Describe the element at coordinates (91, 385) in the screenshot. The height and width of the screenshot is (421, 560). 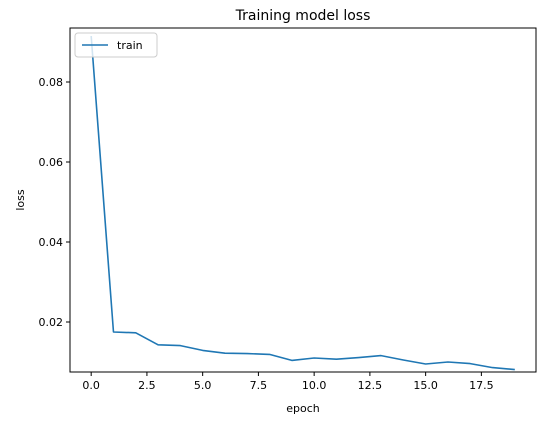
I see `x-tick-label: 0.0` at that location.